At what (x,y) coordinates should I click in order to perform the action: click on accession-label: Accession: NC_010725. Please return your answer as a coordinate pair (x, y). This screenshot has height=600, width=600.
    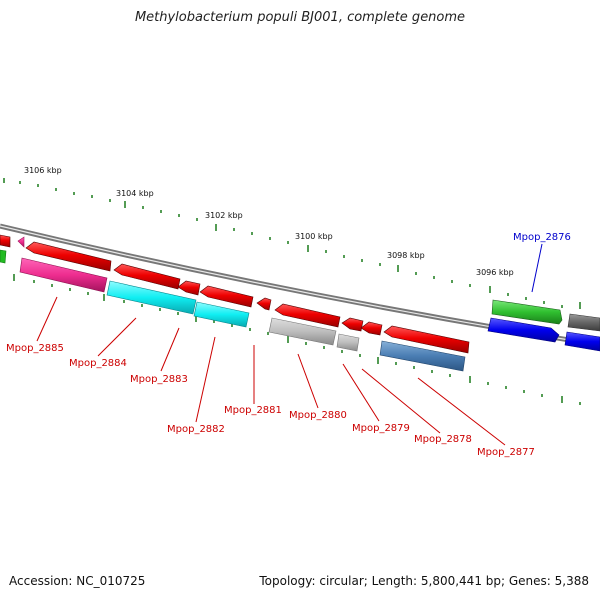
    Looking at the image, I should click on (77, 581).